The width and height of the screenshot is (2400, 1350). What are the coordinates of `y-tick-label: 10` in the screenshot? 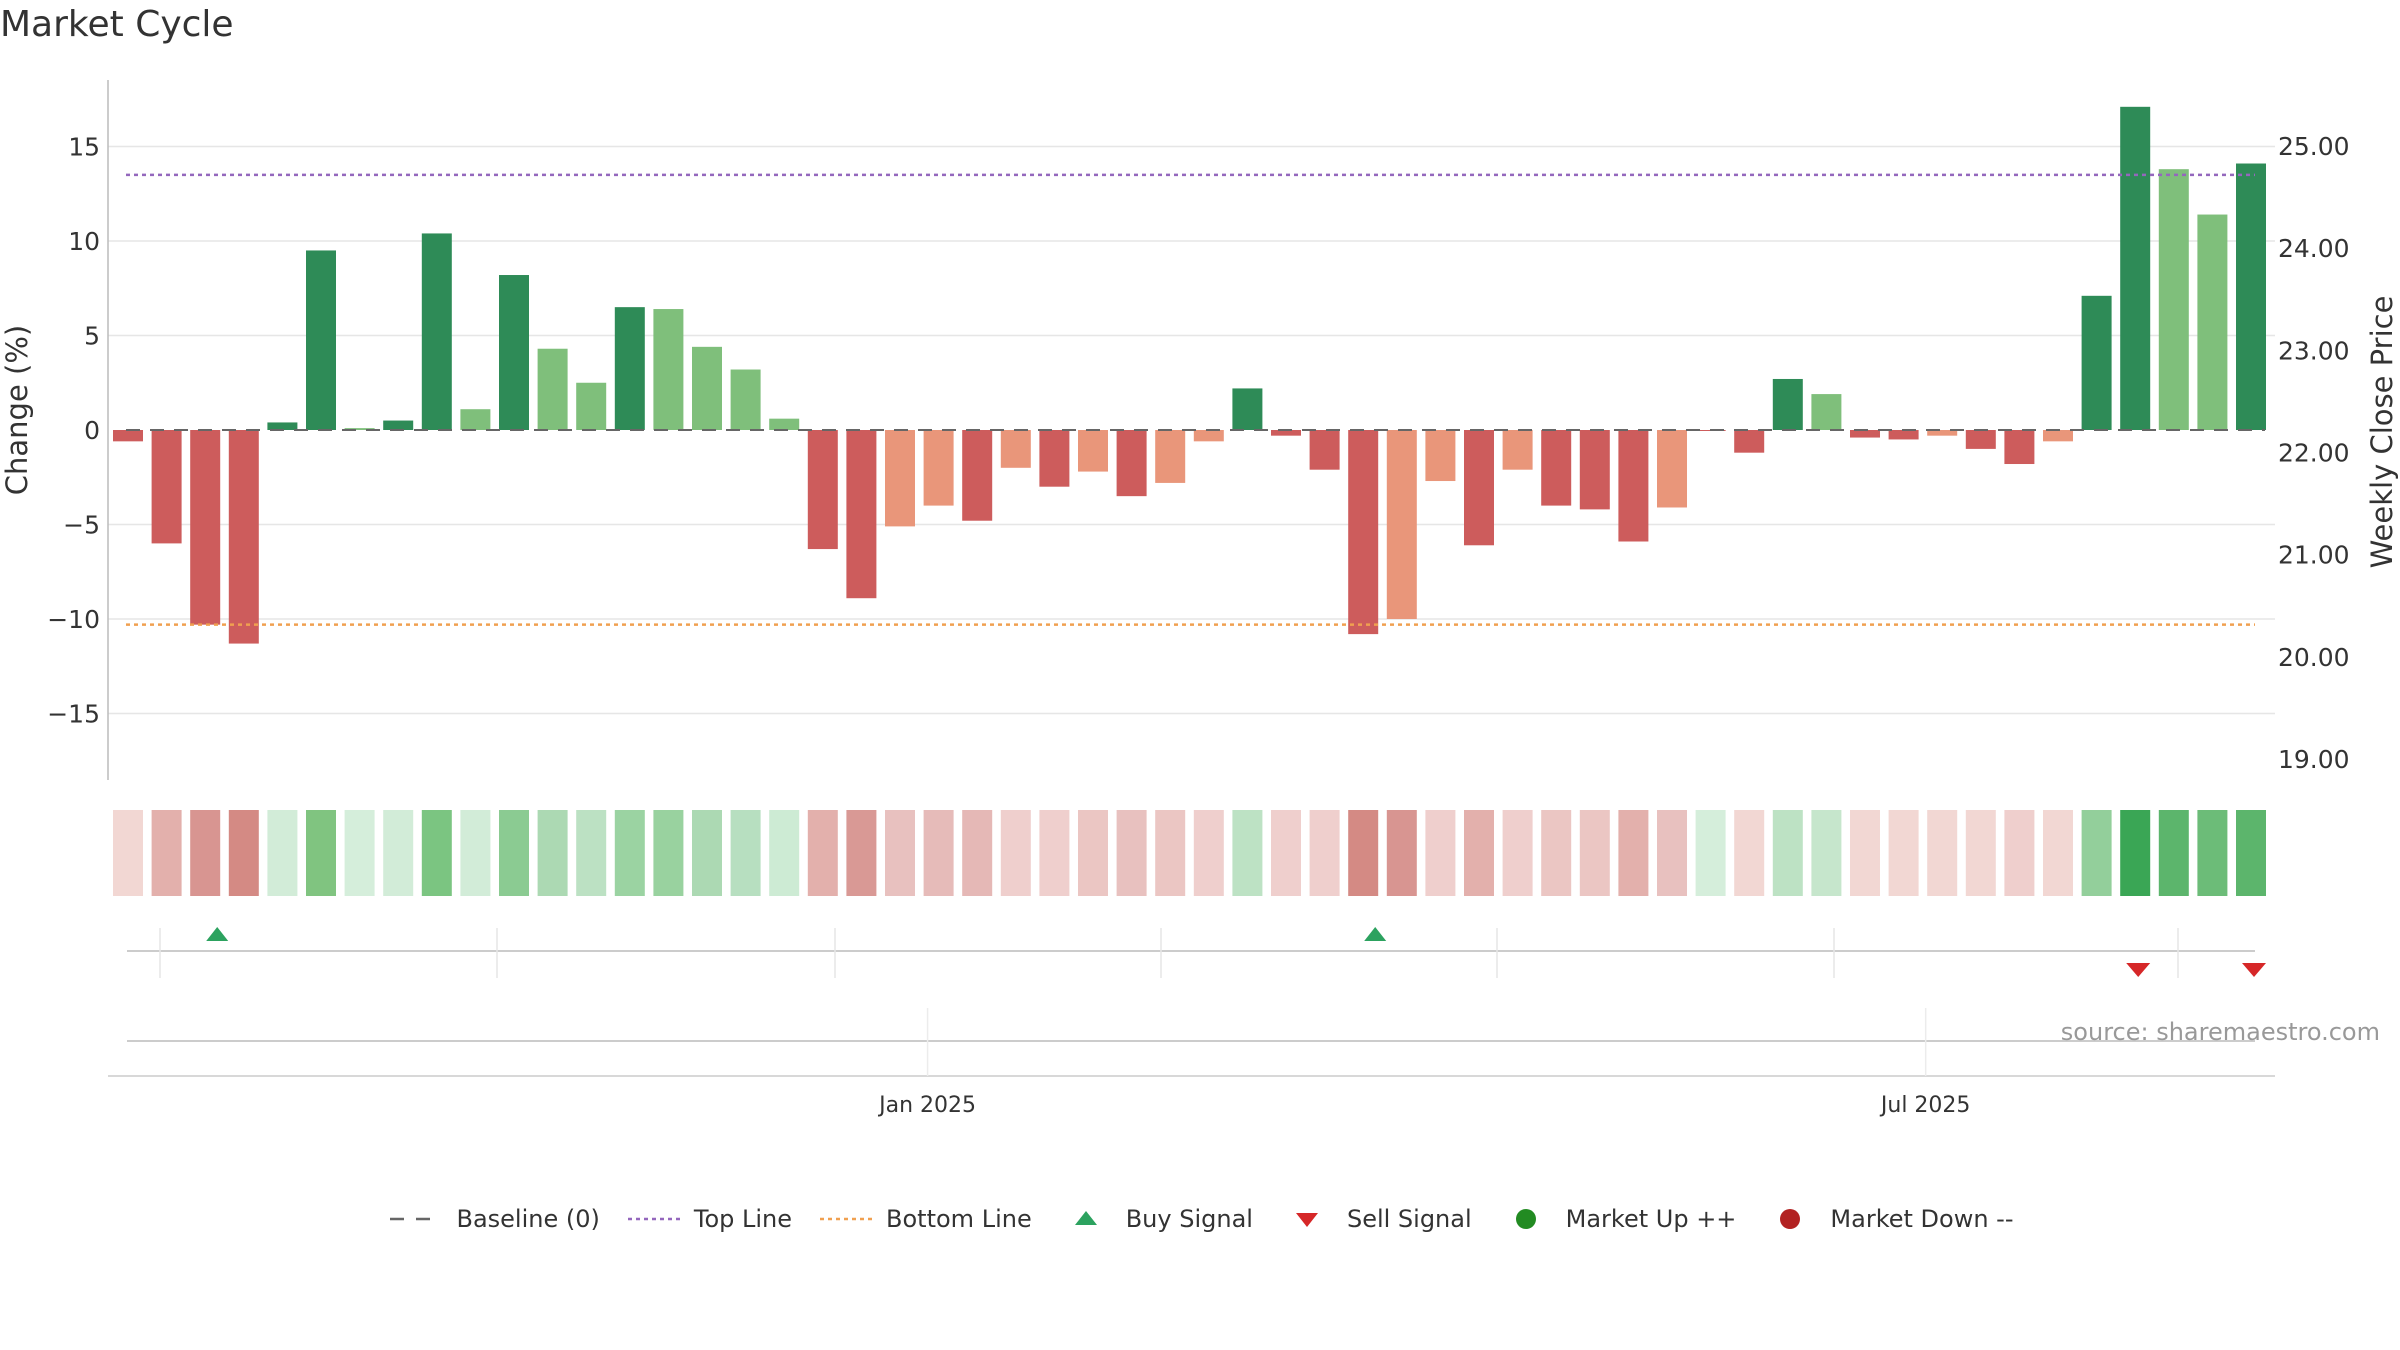 It's located at (84, 241).